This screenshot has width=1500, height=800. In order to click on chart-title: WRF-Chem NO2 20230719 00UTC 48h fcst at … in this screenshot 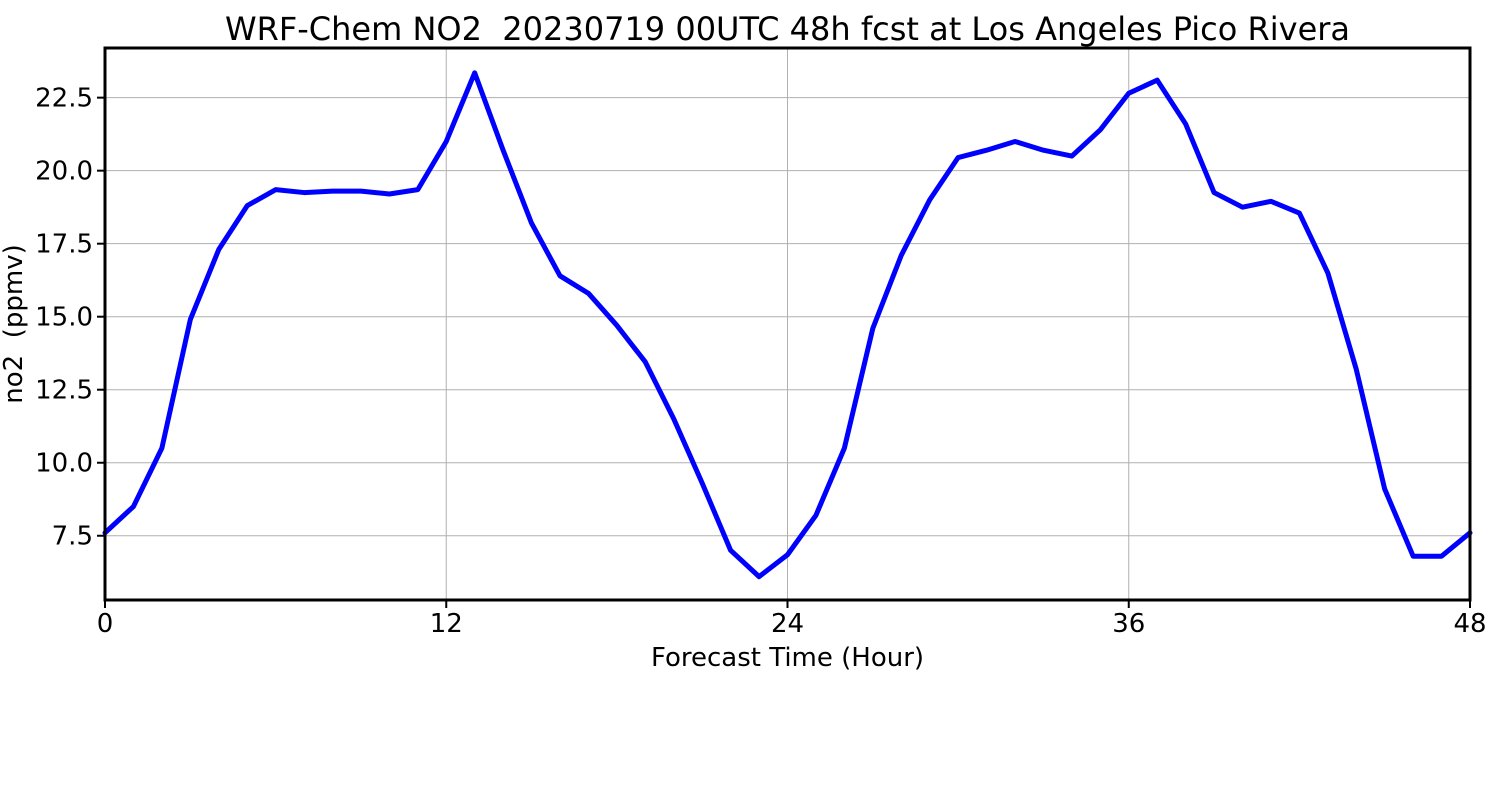, I will do `click(787, 29)`.